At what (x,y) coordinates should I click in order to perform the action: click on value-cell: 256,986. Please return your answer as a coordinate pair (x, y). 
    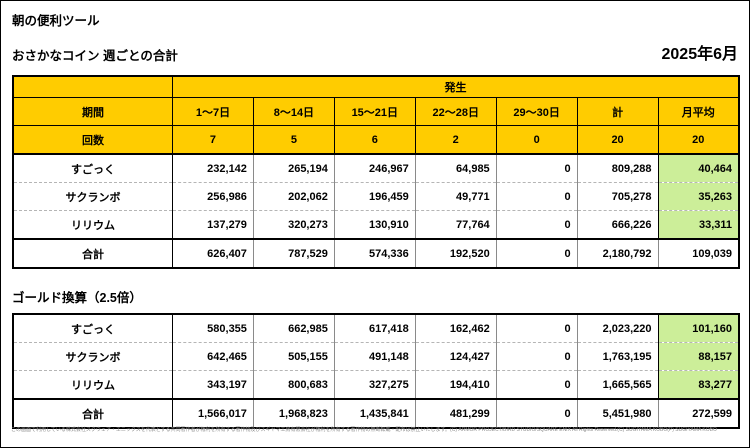
    Looking at the image, I should click on (213, 196).